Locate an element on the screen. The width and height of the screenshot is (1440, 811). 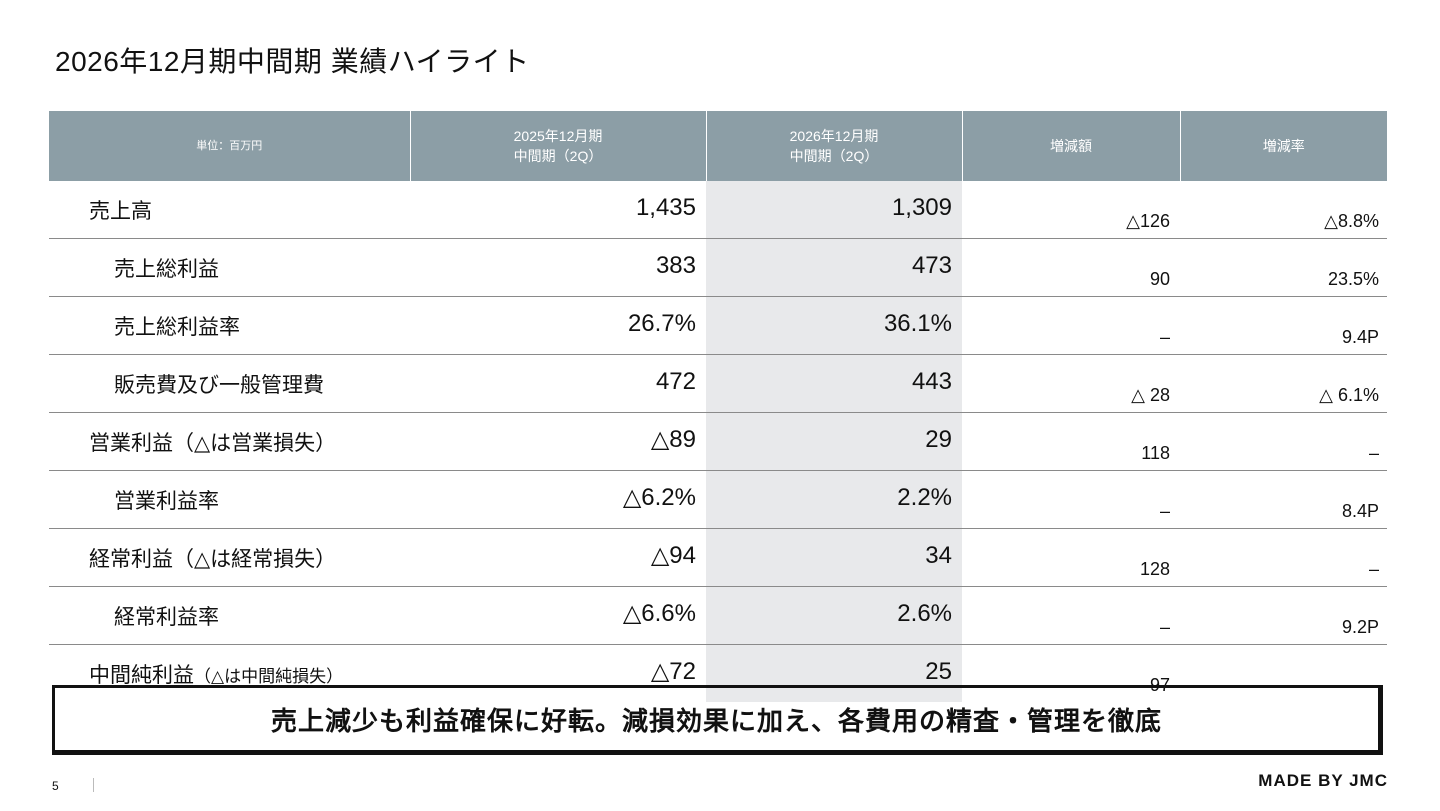
prev-value: △6.6% is located at coordinates (558, 615).